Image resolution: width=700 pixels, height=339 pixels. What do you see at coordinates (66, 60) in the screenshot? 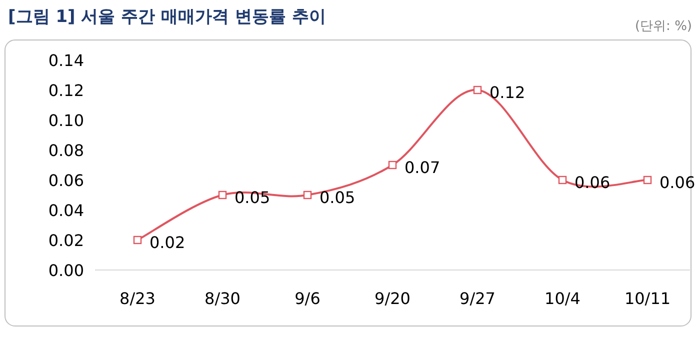
I see `y-tick-label: 0.14` at bounding box center [66, 60].